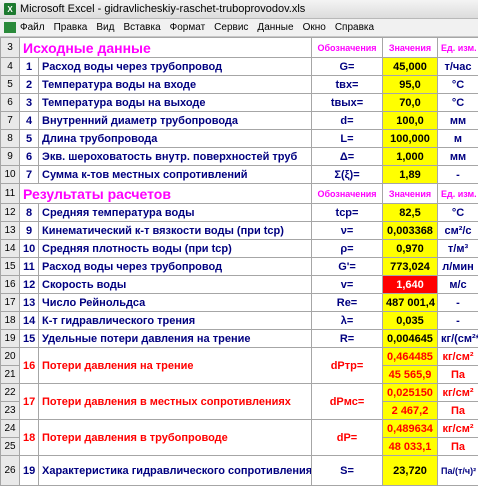 This screenshot has height=486, width=478. What do you see at coordinates (458, 249) in the screenshot?
I see `unit-cell: т/м³` at bounding box center [458, 249].